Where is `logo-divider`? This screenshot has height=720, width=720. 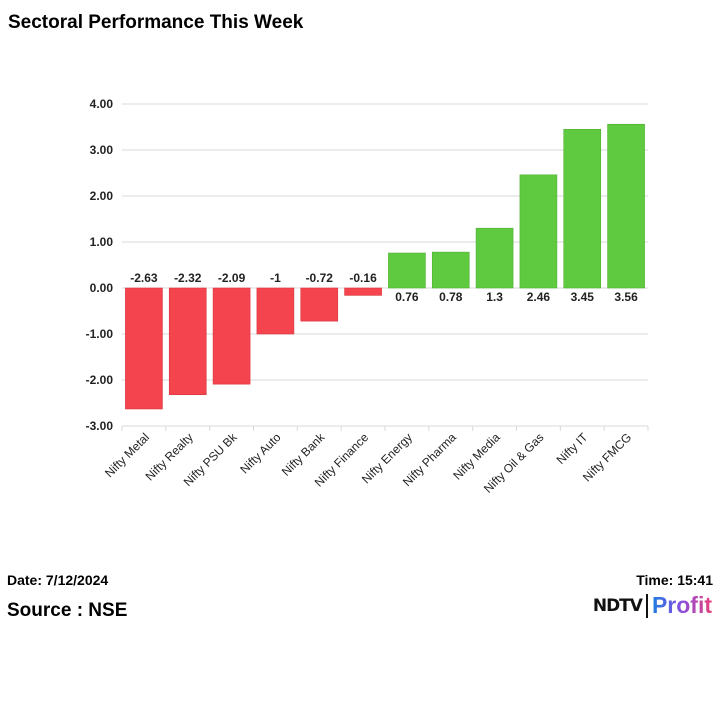 logo-divider is located at coordinates (646, 605).